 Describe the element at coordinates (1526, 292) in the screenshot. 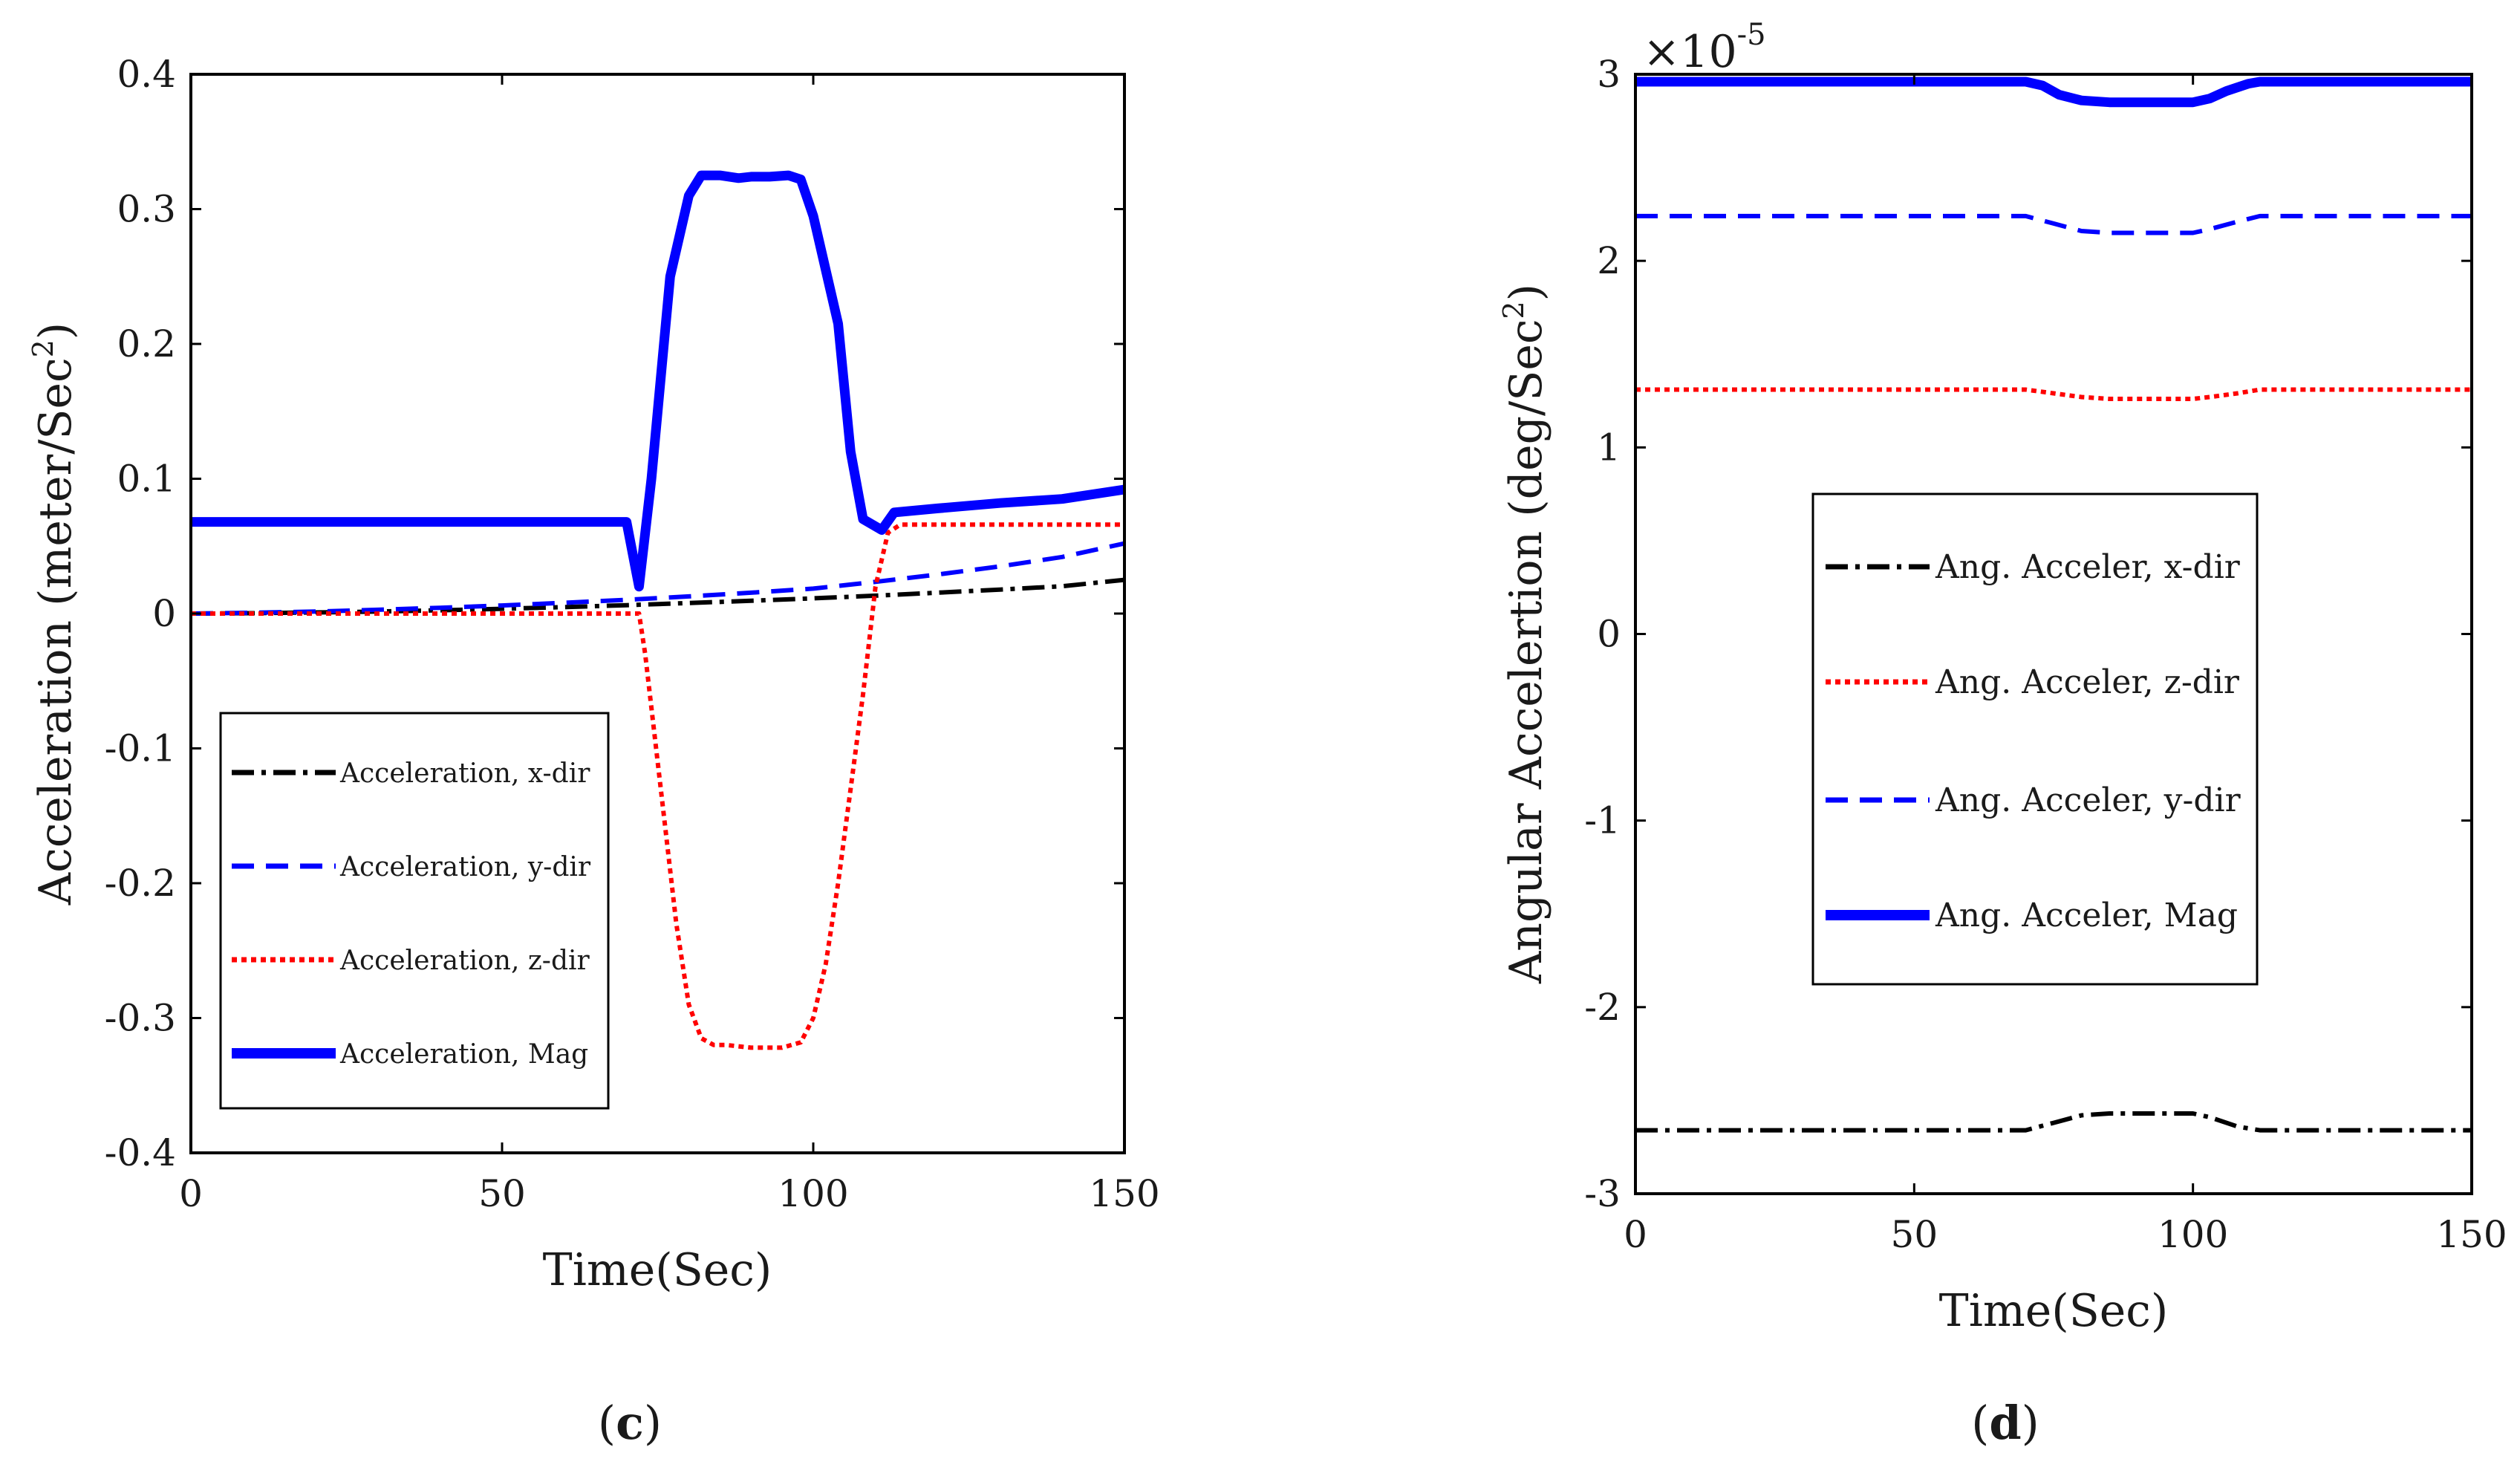

I see `panel-d-y-axis-title-tail: )` at that location.